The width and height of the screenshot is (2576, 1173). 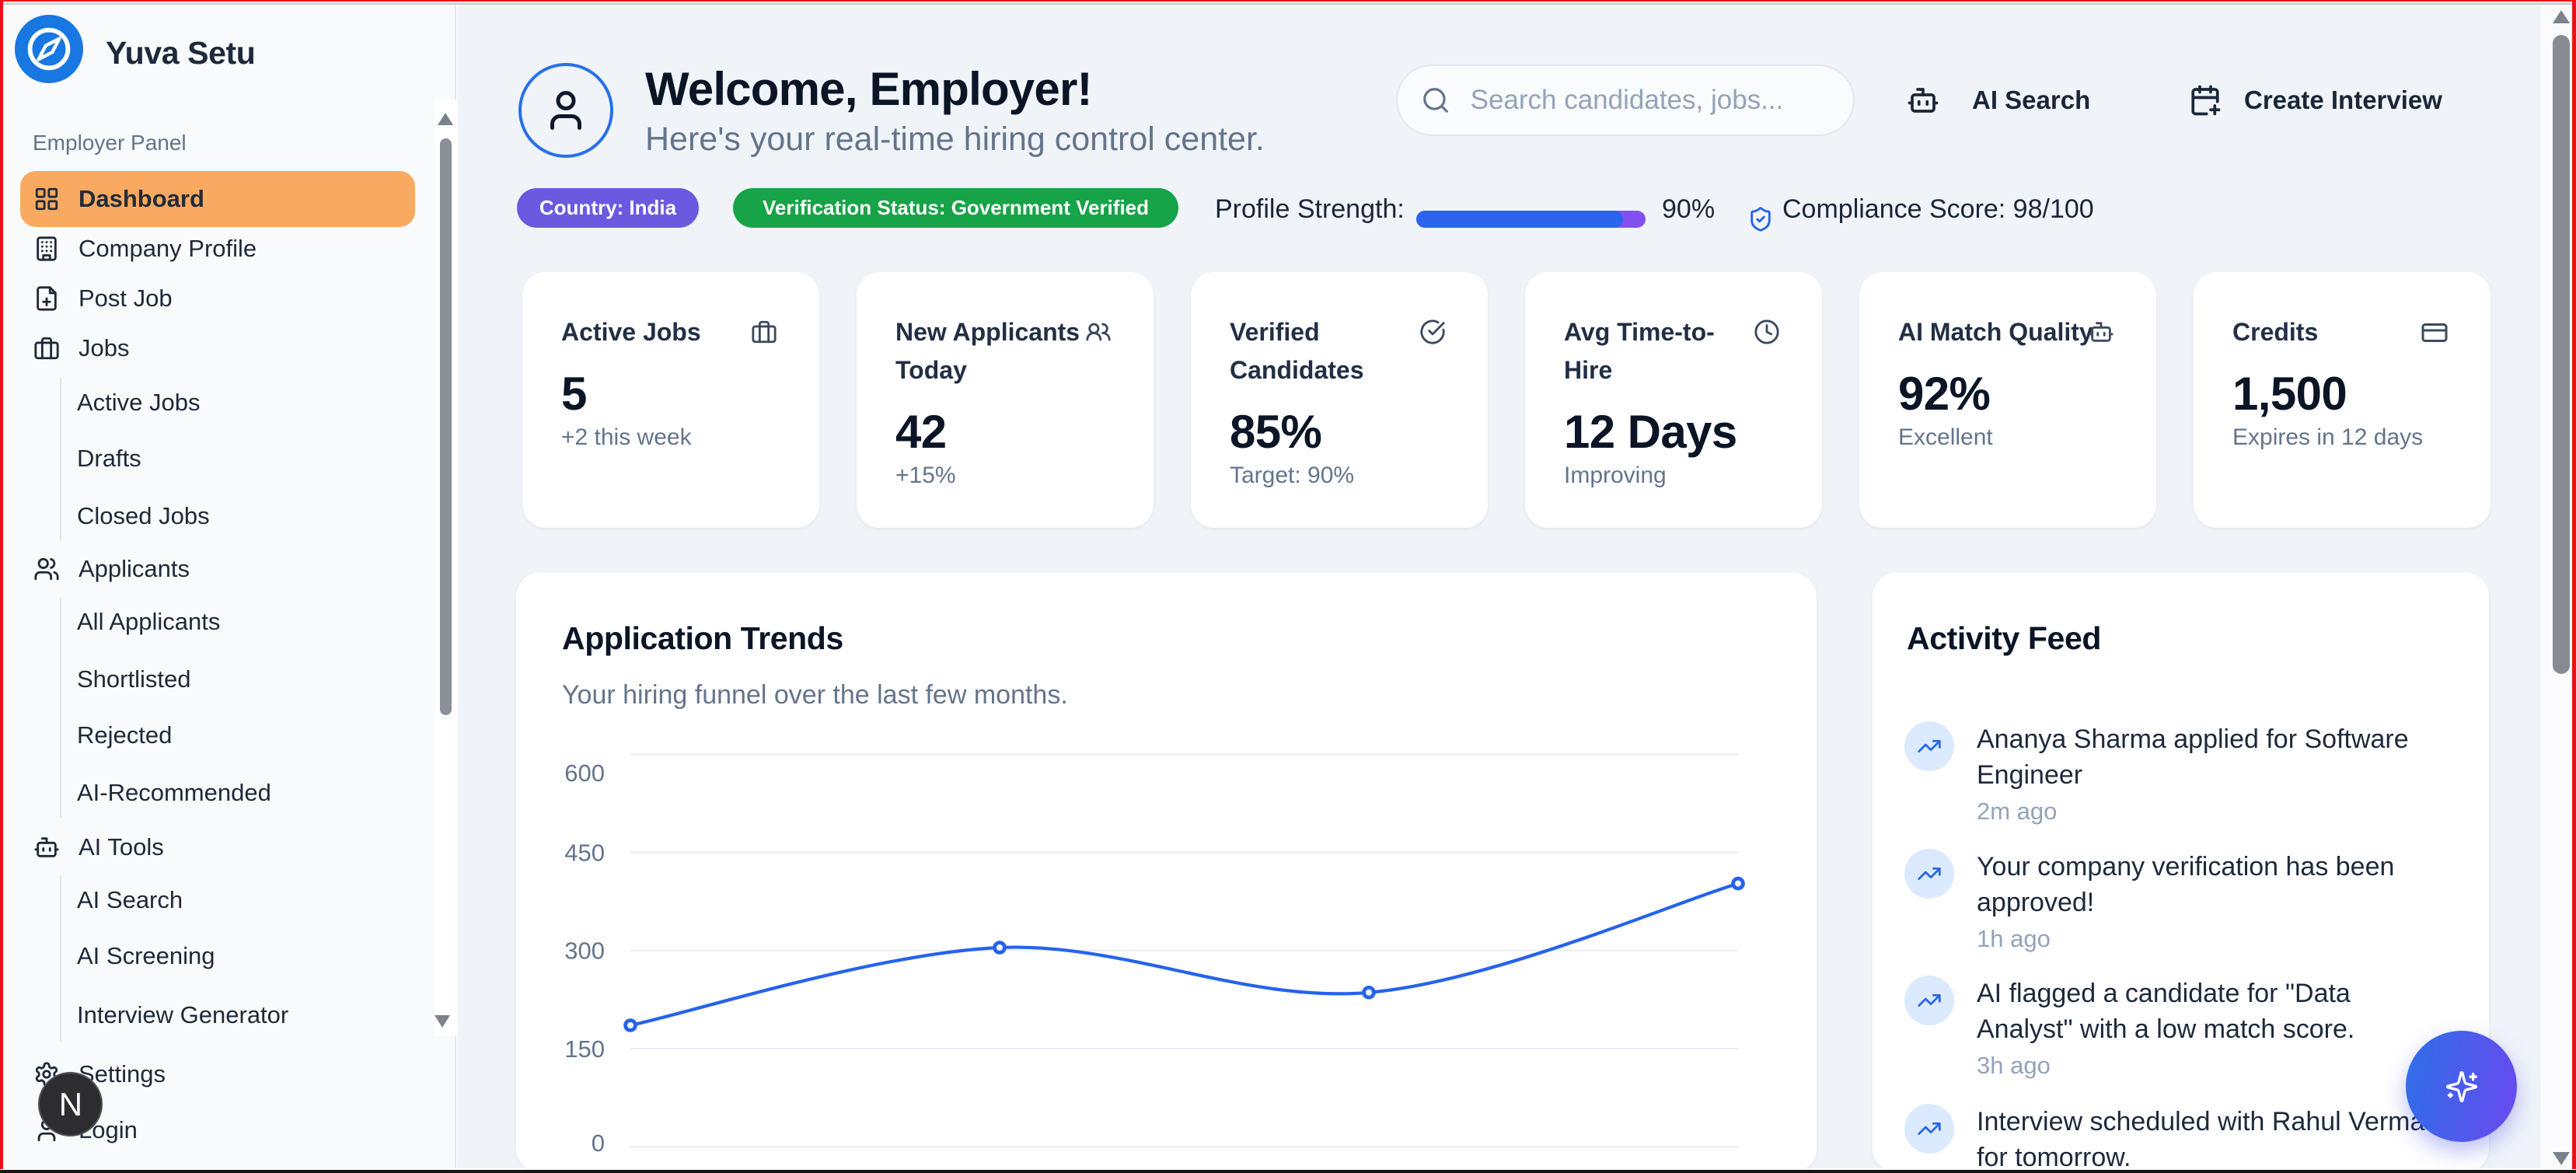 I want to click on svg-text: 450, so click(x=585, y=853).